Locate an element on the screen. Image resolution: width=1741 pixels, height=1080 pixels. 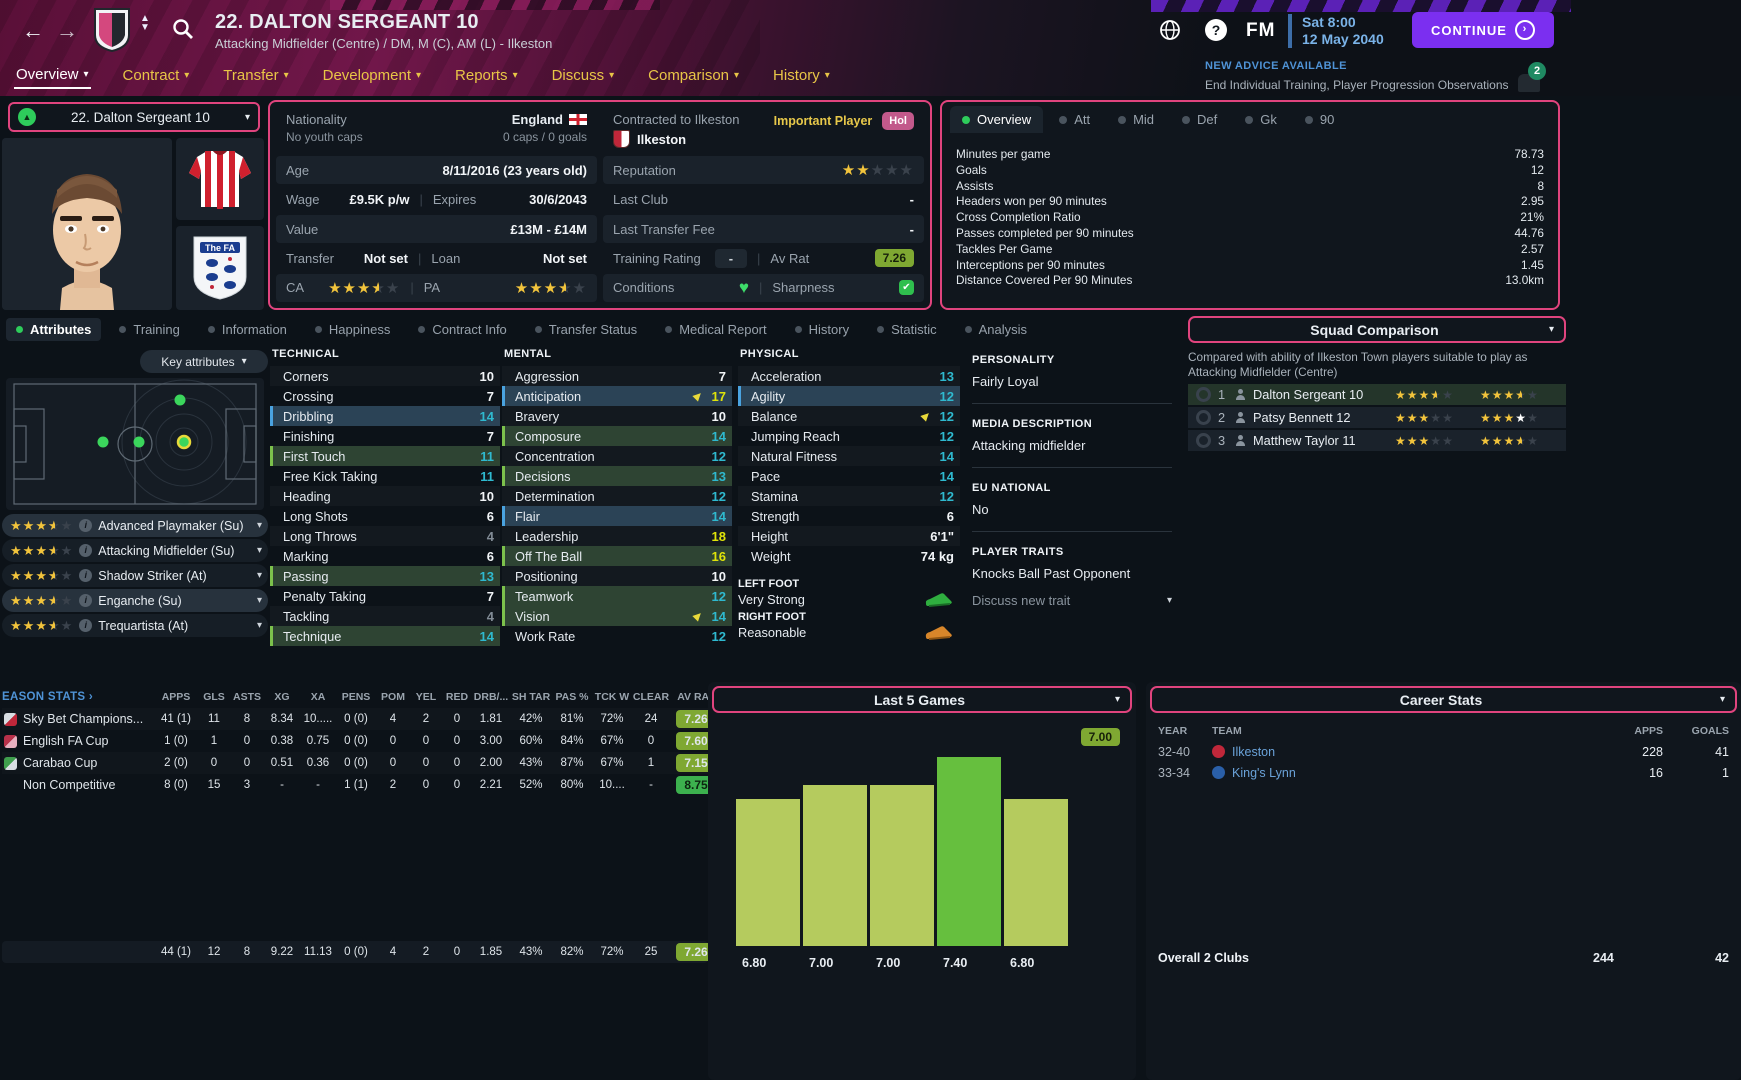
section-tab-contract-info: Contract Info is located at coordinates (462, 329).